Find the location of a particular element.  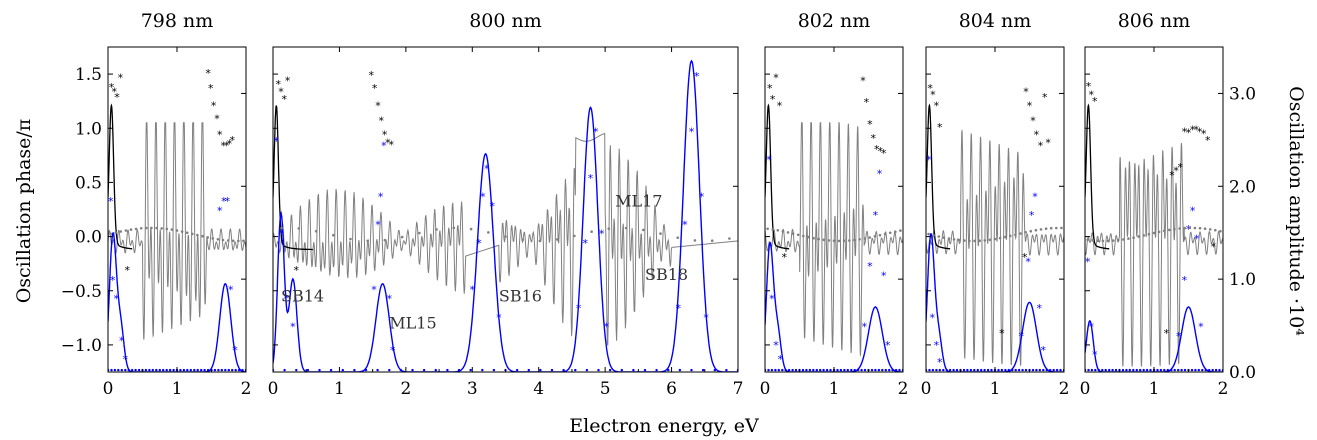

y-tick-label-left: 0.0 is located at coordinates (88, 238).